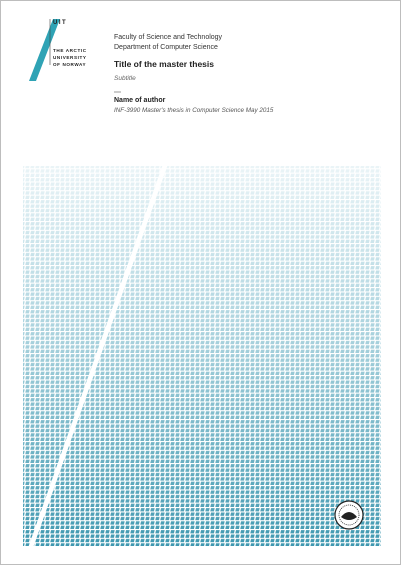  I want to click on seal, so click(349, 515).